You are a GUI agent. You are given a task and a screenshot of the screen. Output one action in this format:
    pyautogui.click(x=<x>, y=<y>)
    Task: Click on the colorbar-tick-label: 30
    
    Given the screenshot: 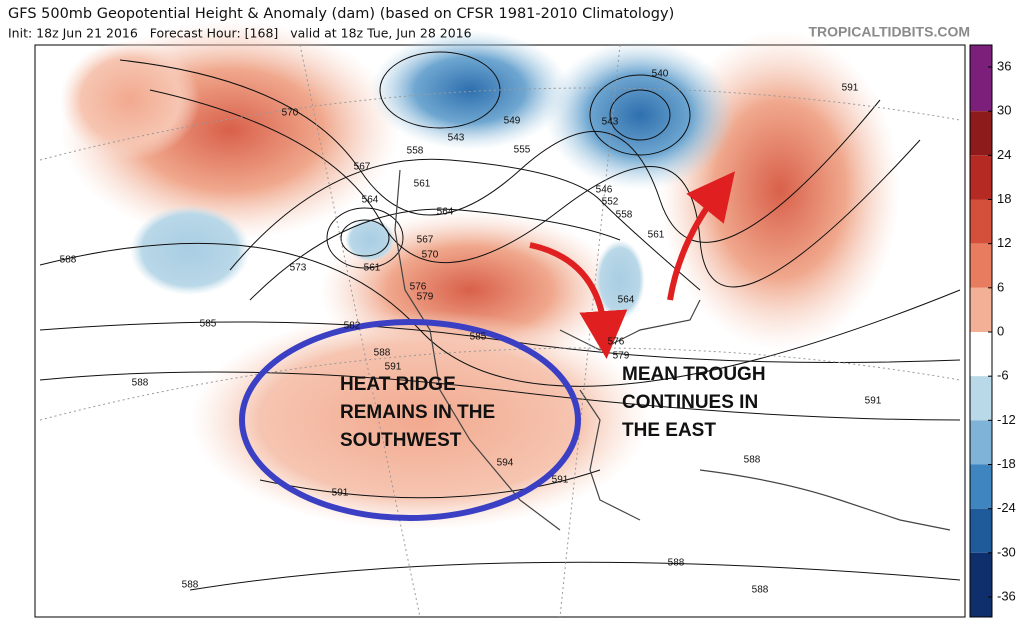 What is the action you would take?
    pyautogui.click(x=1004, y=110)
    